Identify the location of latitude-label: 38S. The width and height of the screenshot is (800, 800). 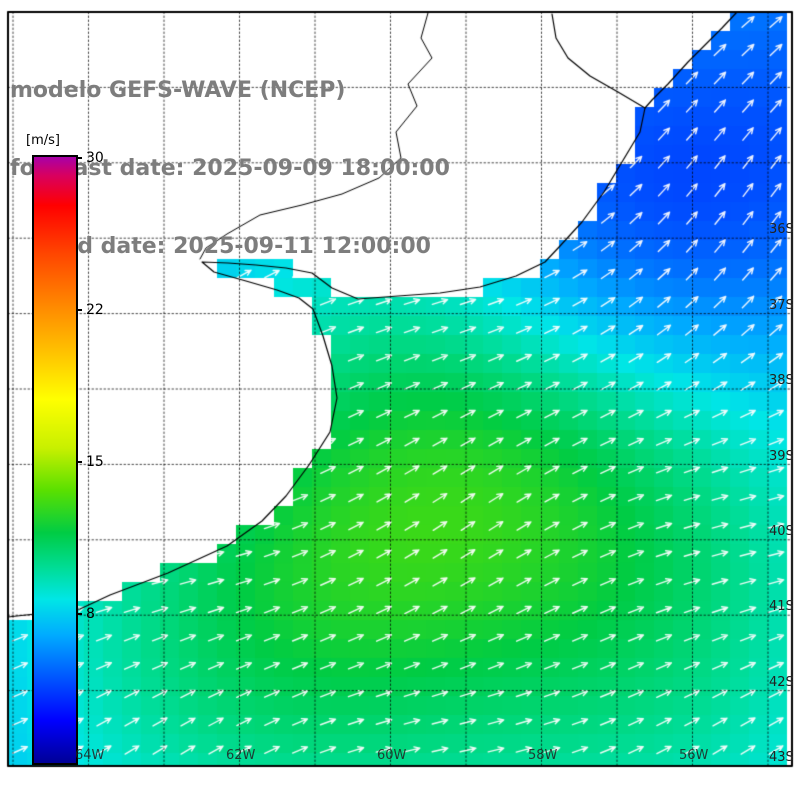
(781, 380).